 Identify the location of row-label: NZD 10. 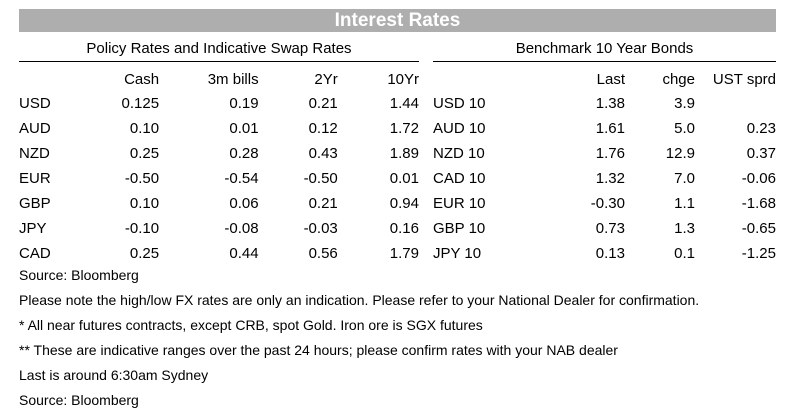
(459, 153).